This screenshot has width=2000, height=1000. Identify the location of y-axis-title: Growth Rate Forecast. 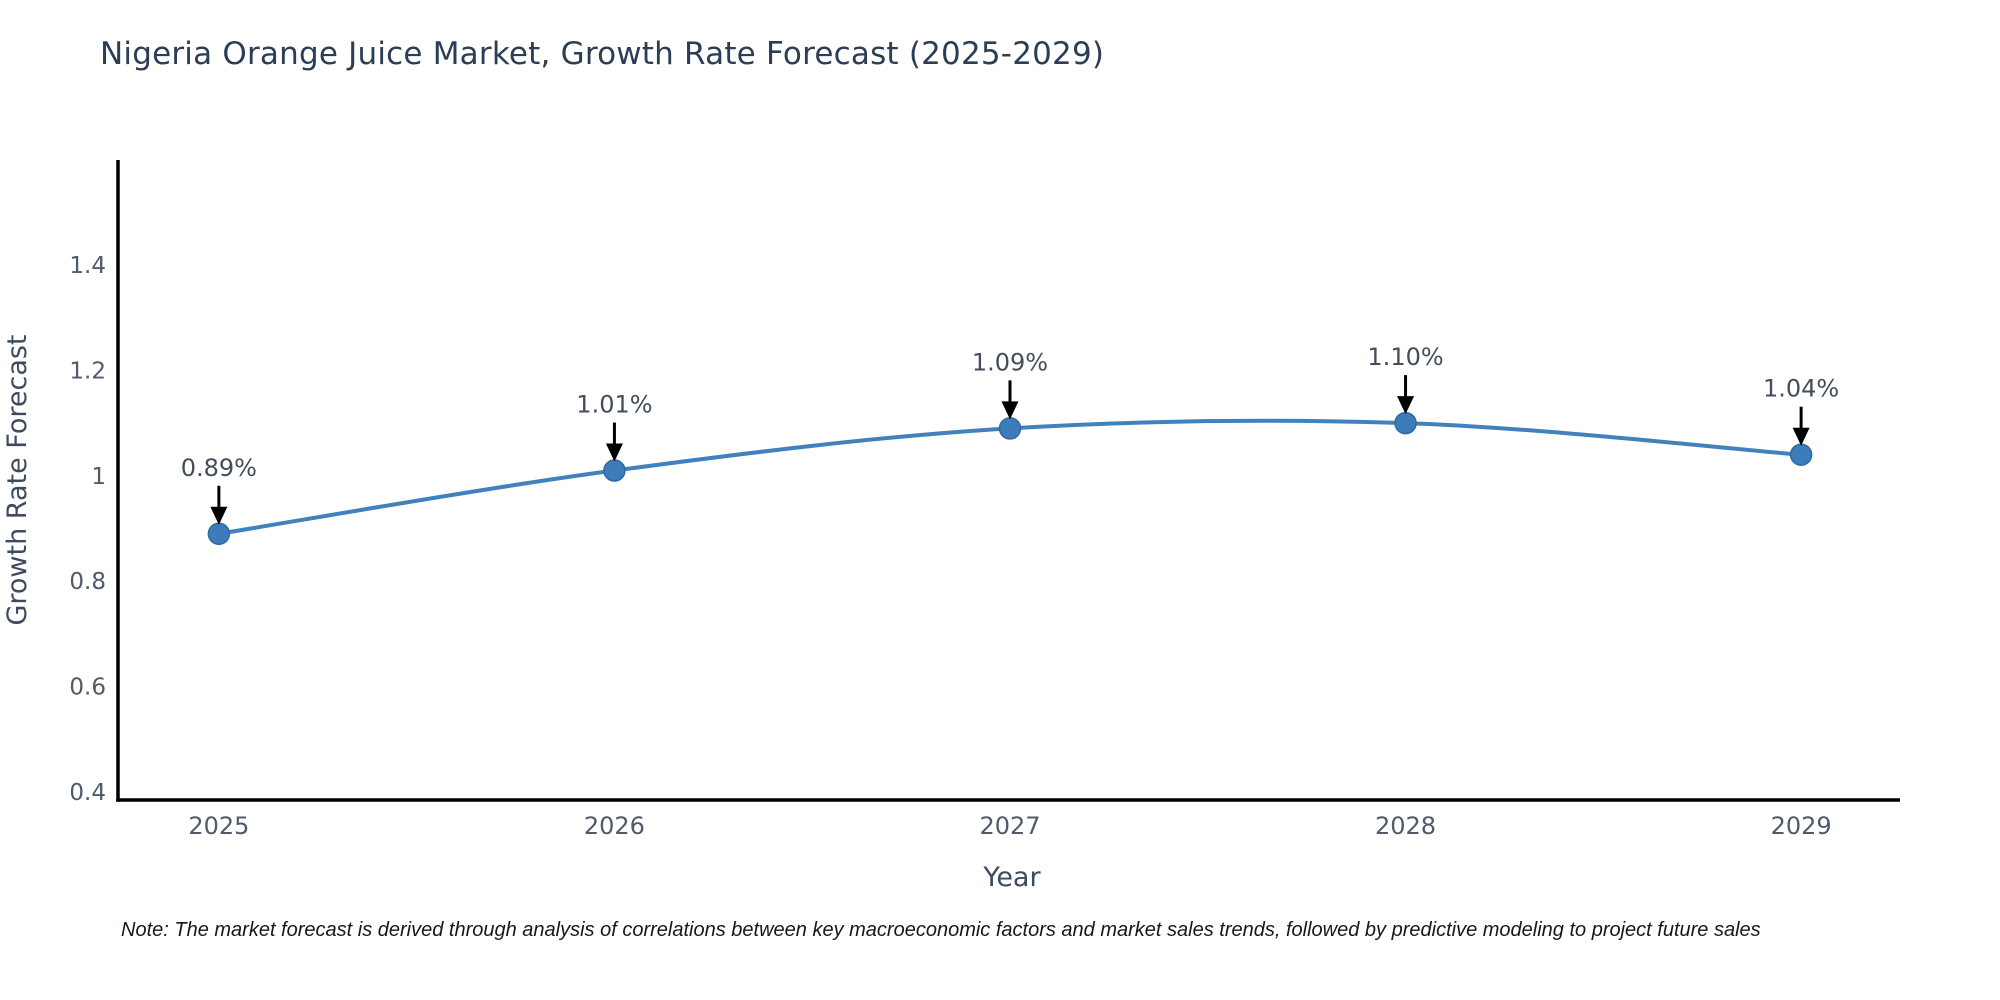
(17, 479).